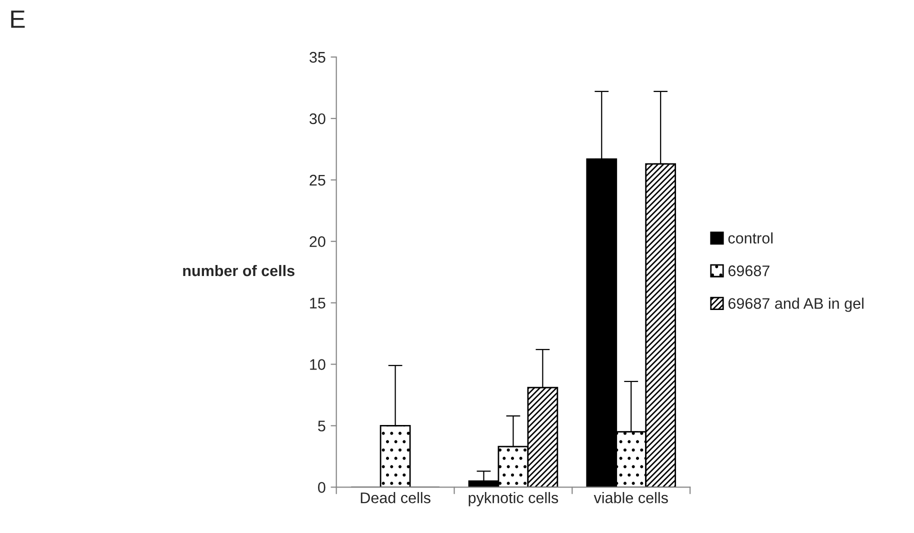  Describe the element at coordinates (318, 180) in the screenshot. I see `y-tick-label: 25` at that location.